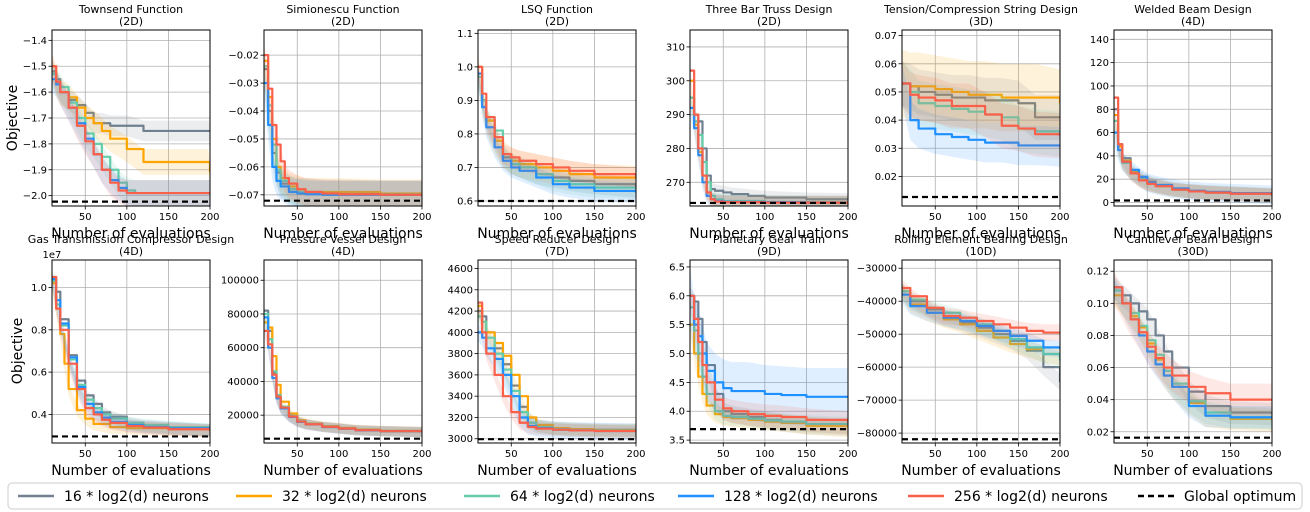 The image size is (1310, 512). What do you see at coordinates (675, 47) in the screenshot?
I see `y-tick-label: 310` at bounding box center [675, 47].